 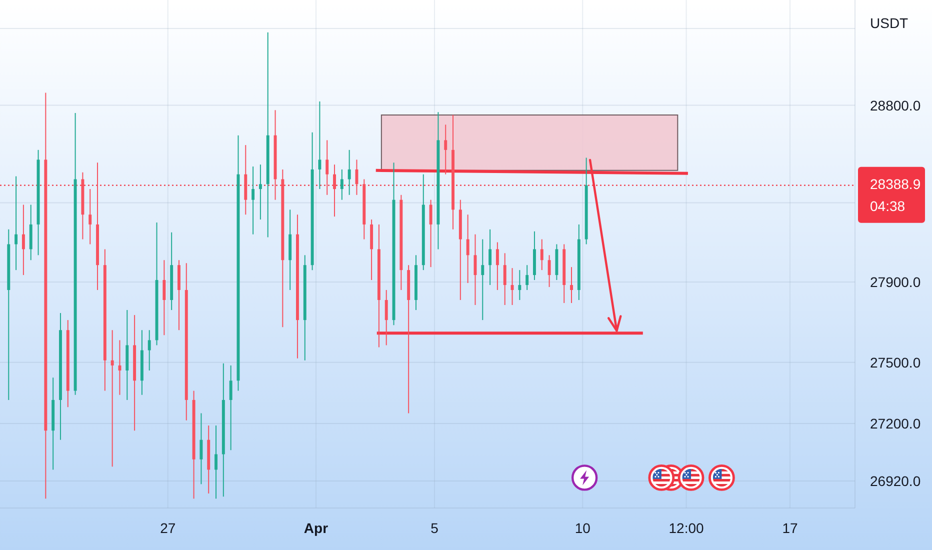 I want to click on y-tick-label: 27900.0, so click(x=895, y=282).